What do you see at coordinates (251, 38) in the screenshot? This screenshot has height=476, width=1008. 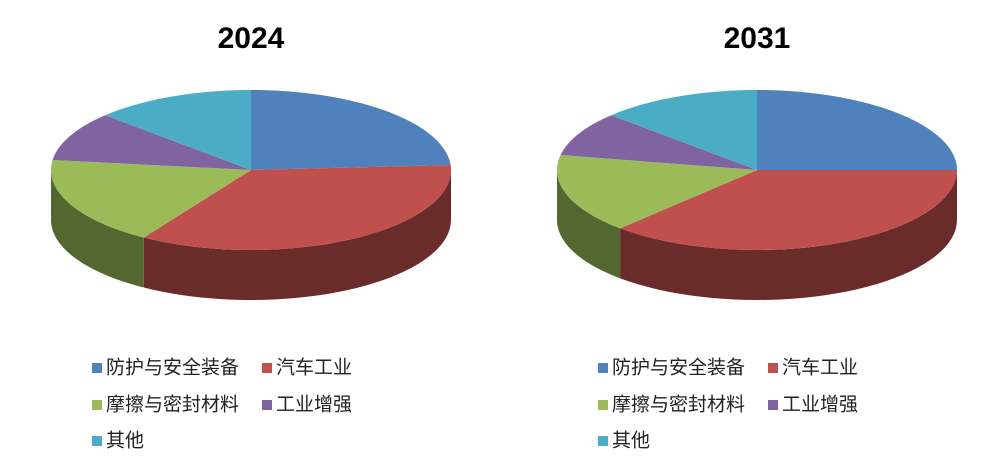 I see `chart-title: 2024` at bounding box center [251, 38].